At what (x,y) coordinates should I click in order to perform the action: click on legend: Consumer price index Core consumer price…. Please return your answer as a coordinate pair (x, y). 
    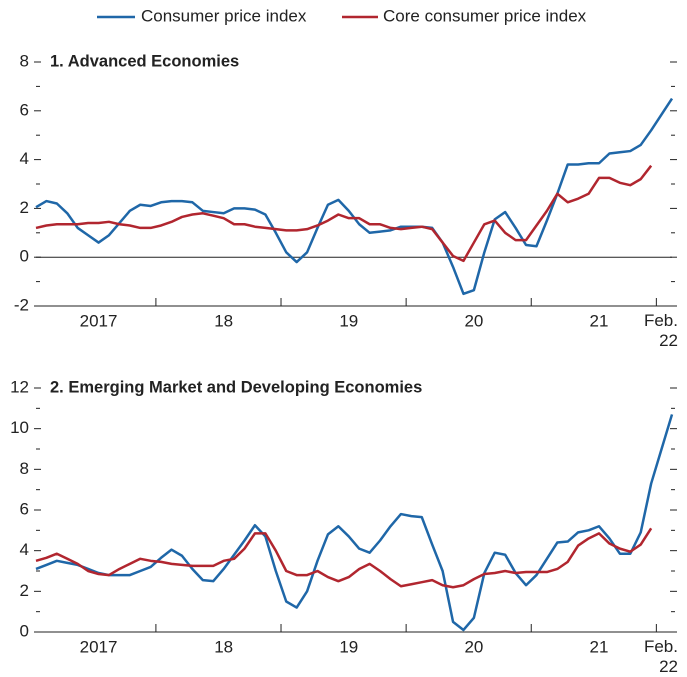
    Looking at the image, I should click on (342, 15).